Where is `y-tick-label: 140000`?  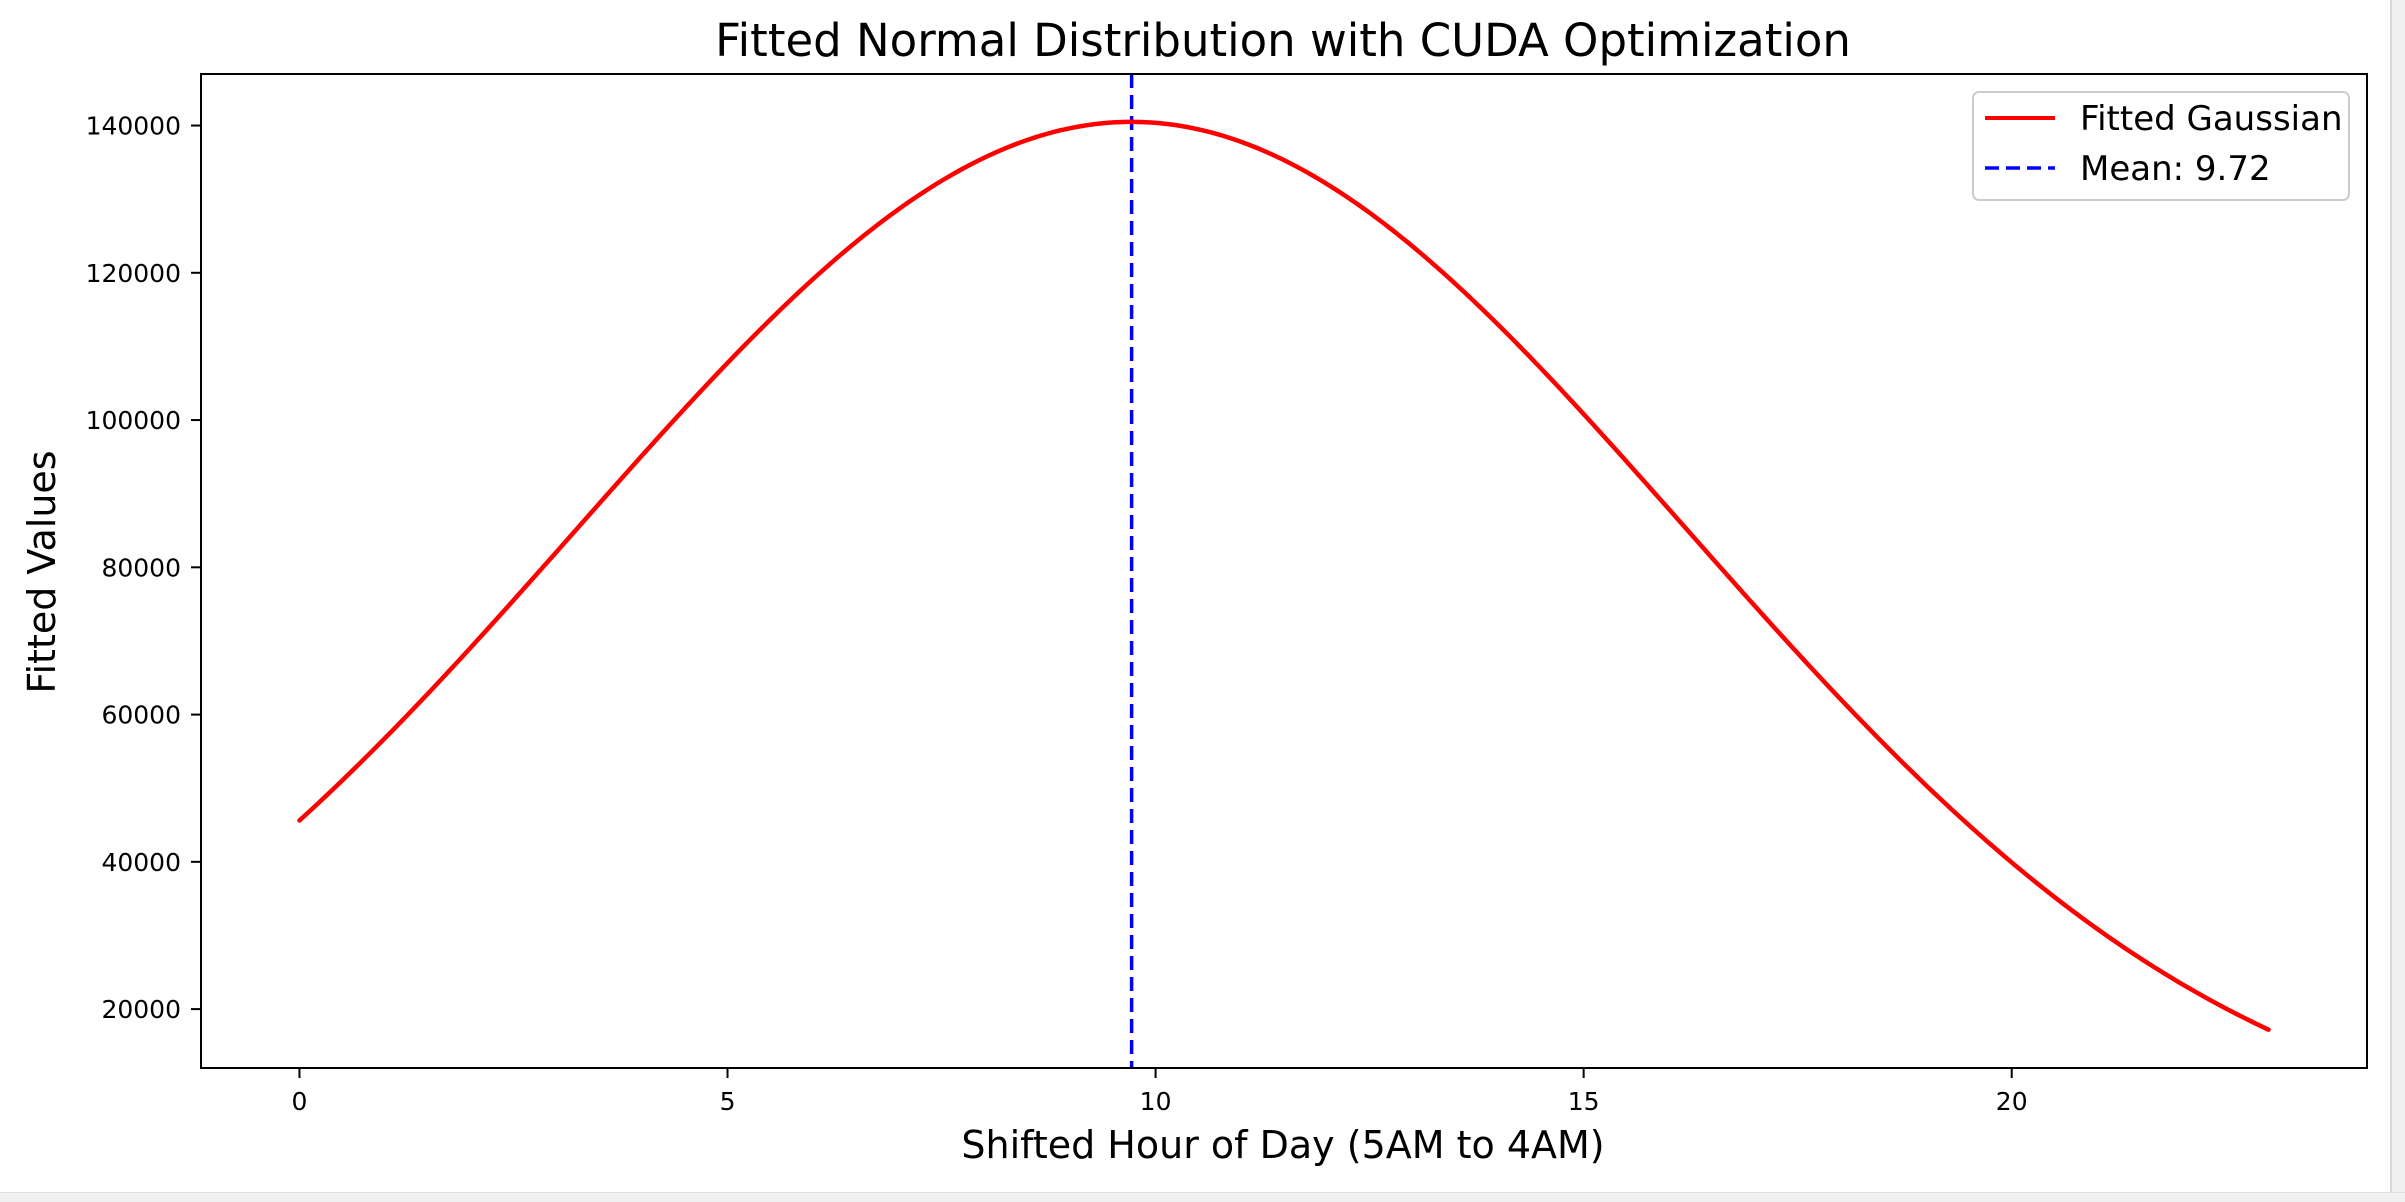 y-tick-label: 140000 is located at coordinates (133, 126).